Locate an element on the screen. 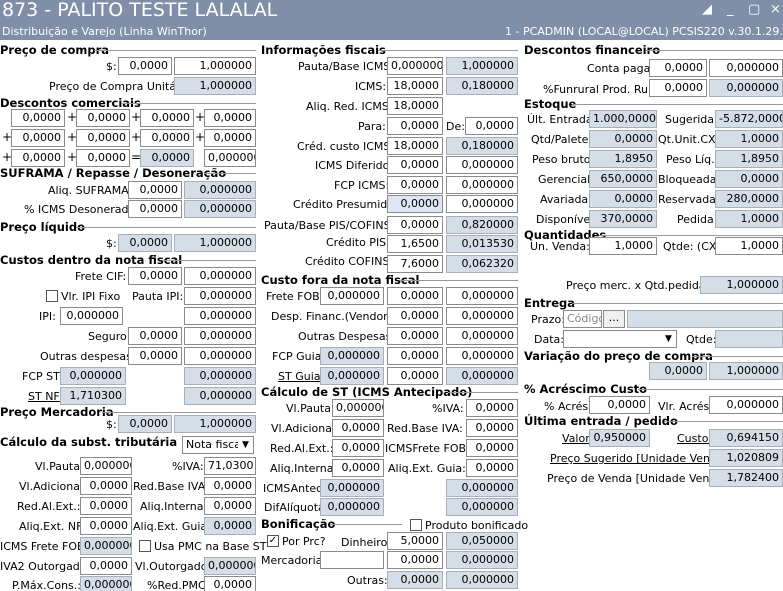 The image size is (783, 591). vl-pauta-input: 0,000000 is located at coordinates (106, 466).